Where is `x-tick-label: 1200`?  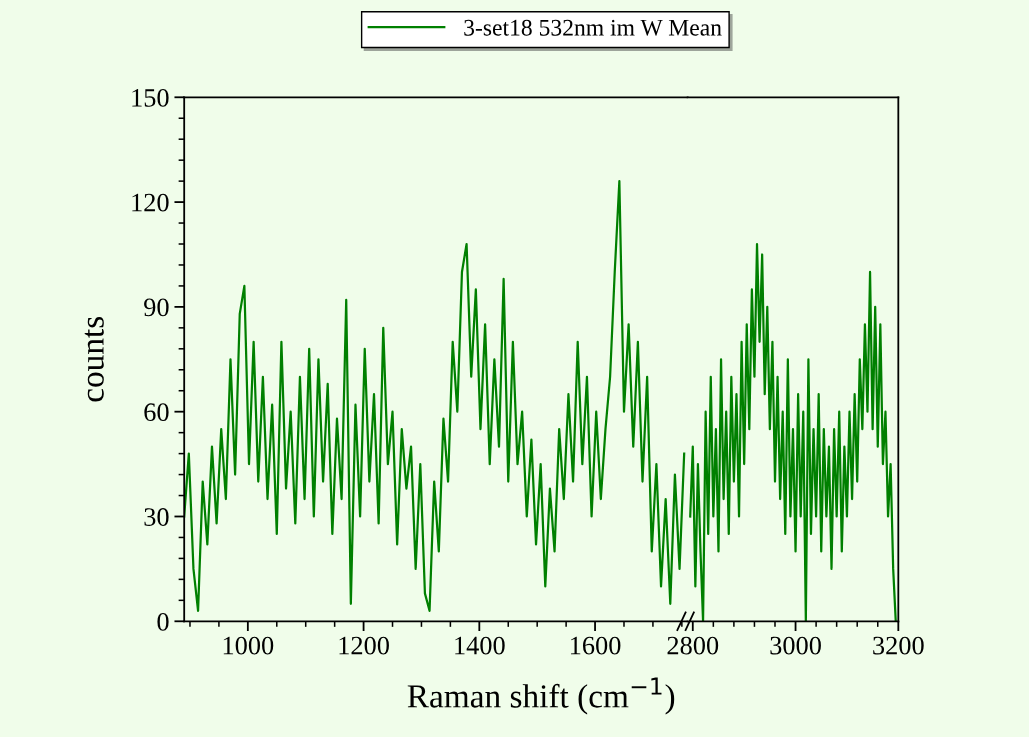 x-tick-label: 1200 is located at coordinates (364, 645).